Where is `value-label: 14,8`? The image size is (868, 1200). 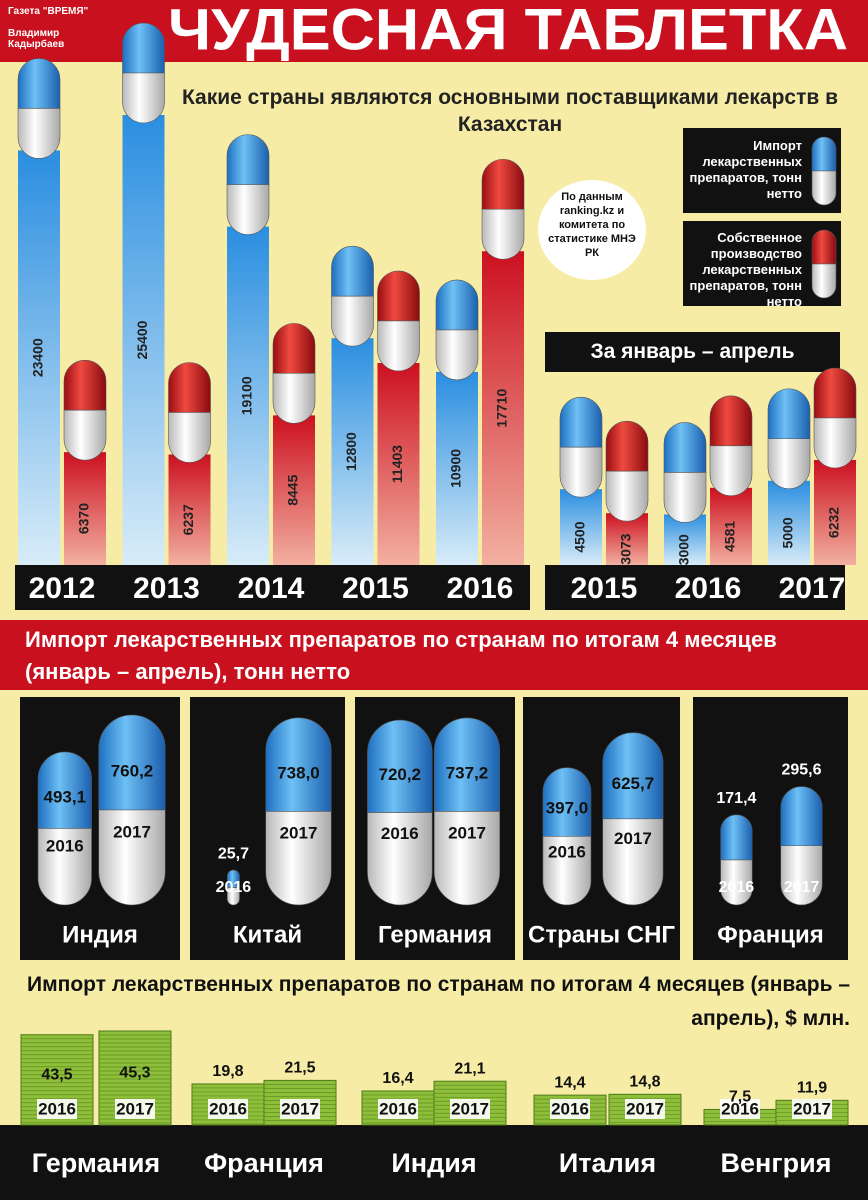 value-label: 14,8 is located at coordinates (644, 1082).